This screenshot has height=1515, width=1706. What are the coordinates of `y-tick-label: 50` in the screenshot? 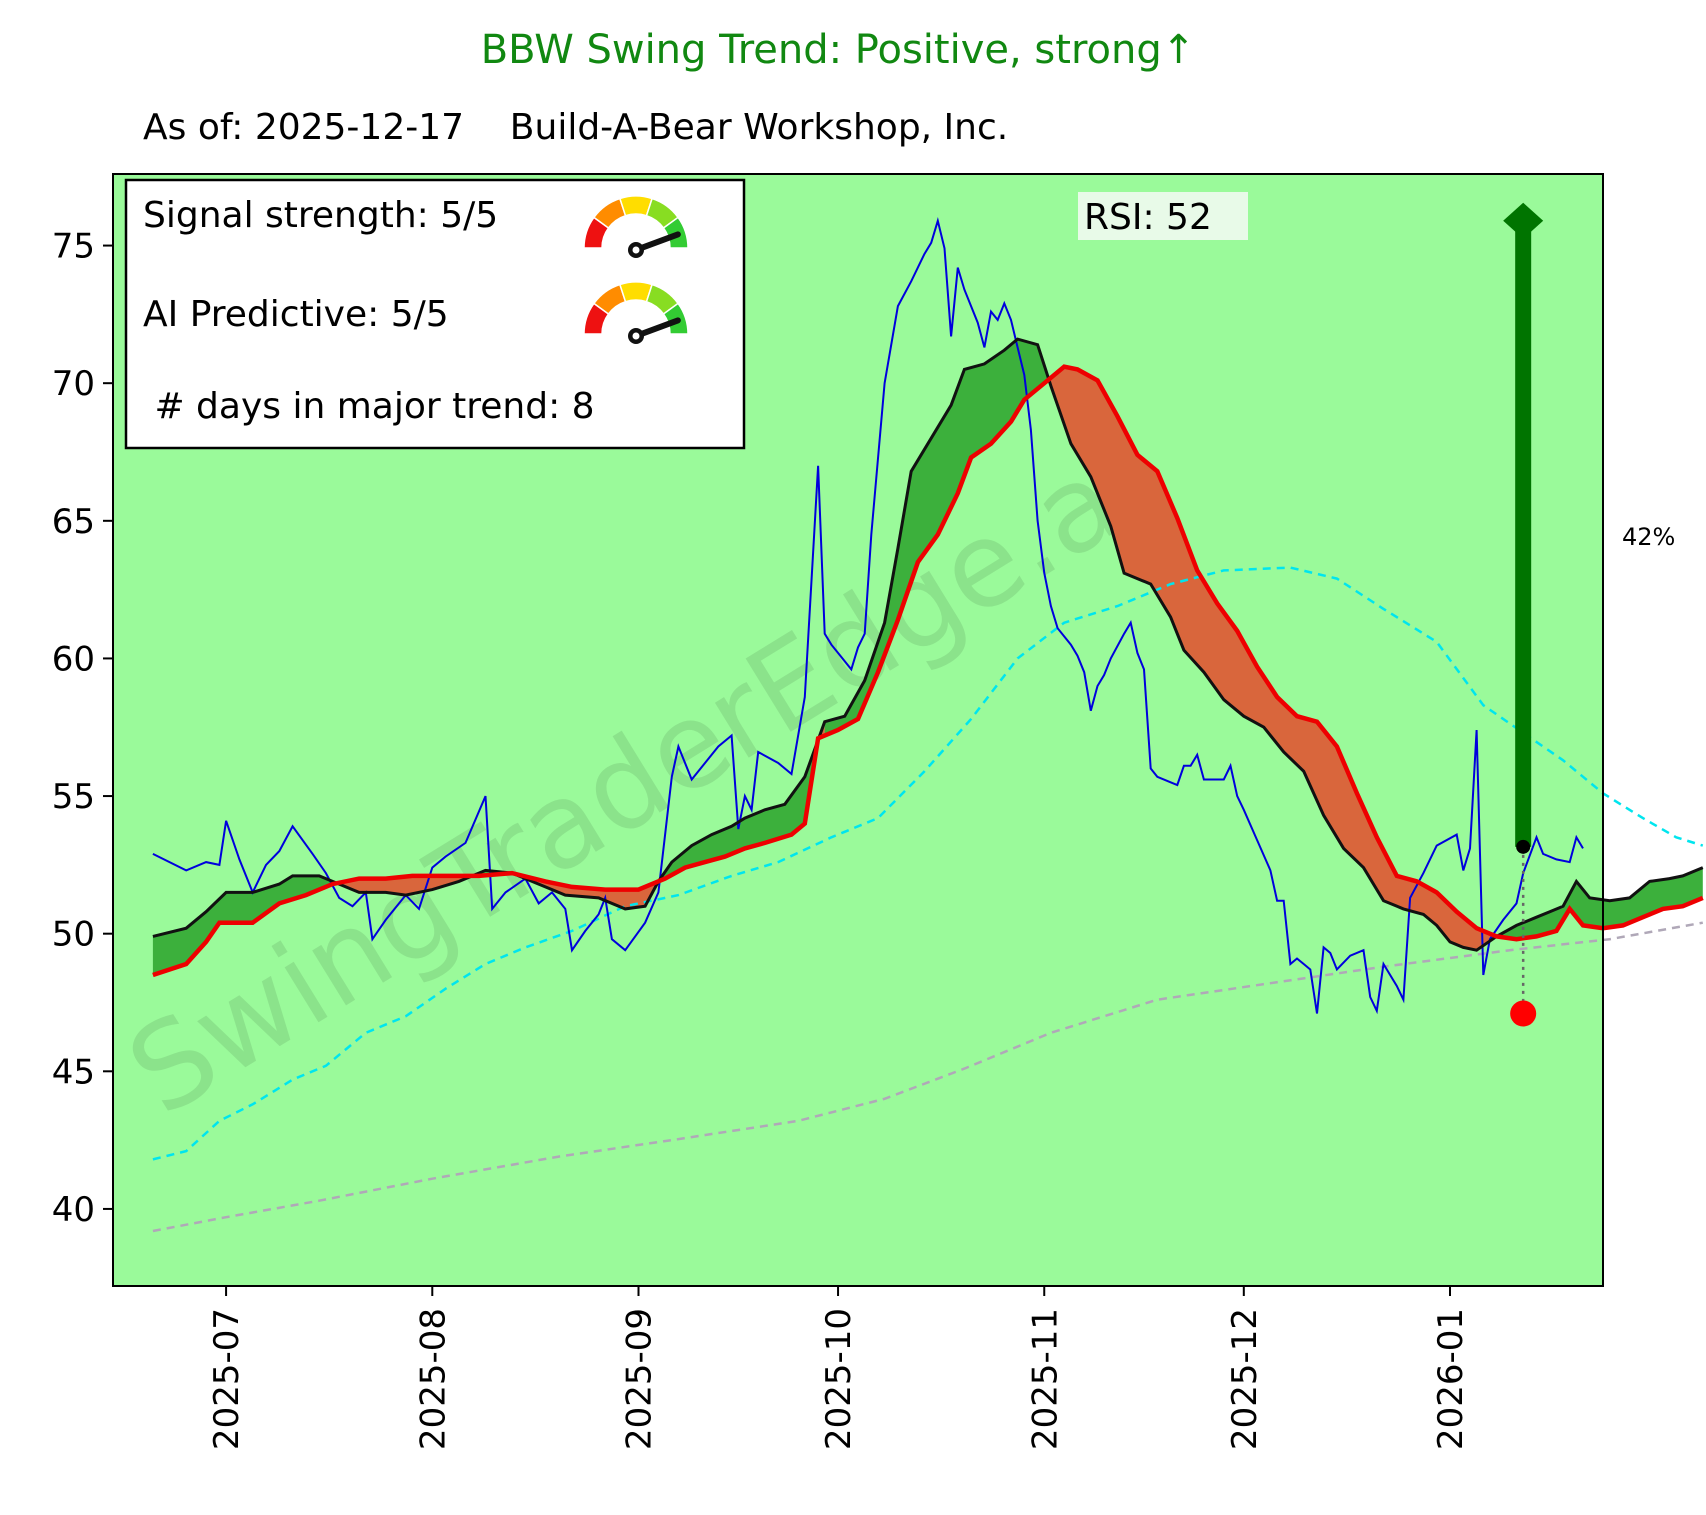 It's located at (73, 935).